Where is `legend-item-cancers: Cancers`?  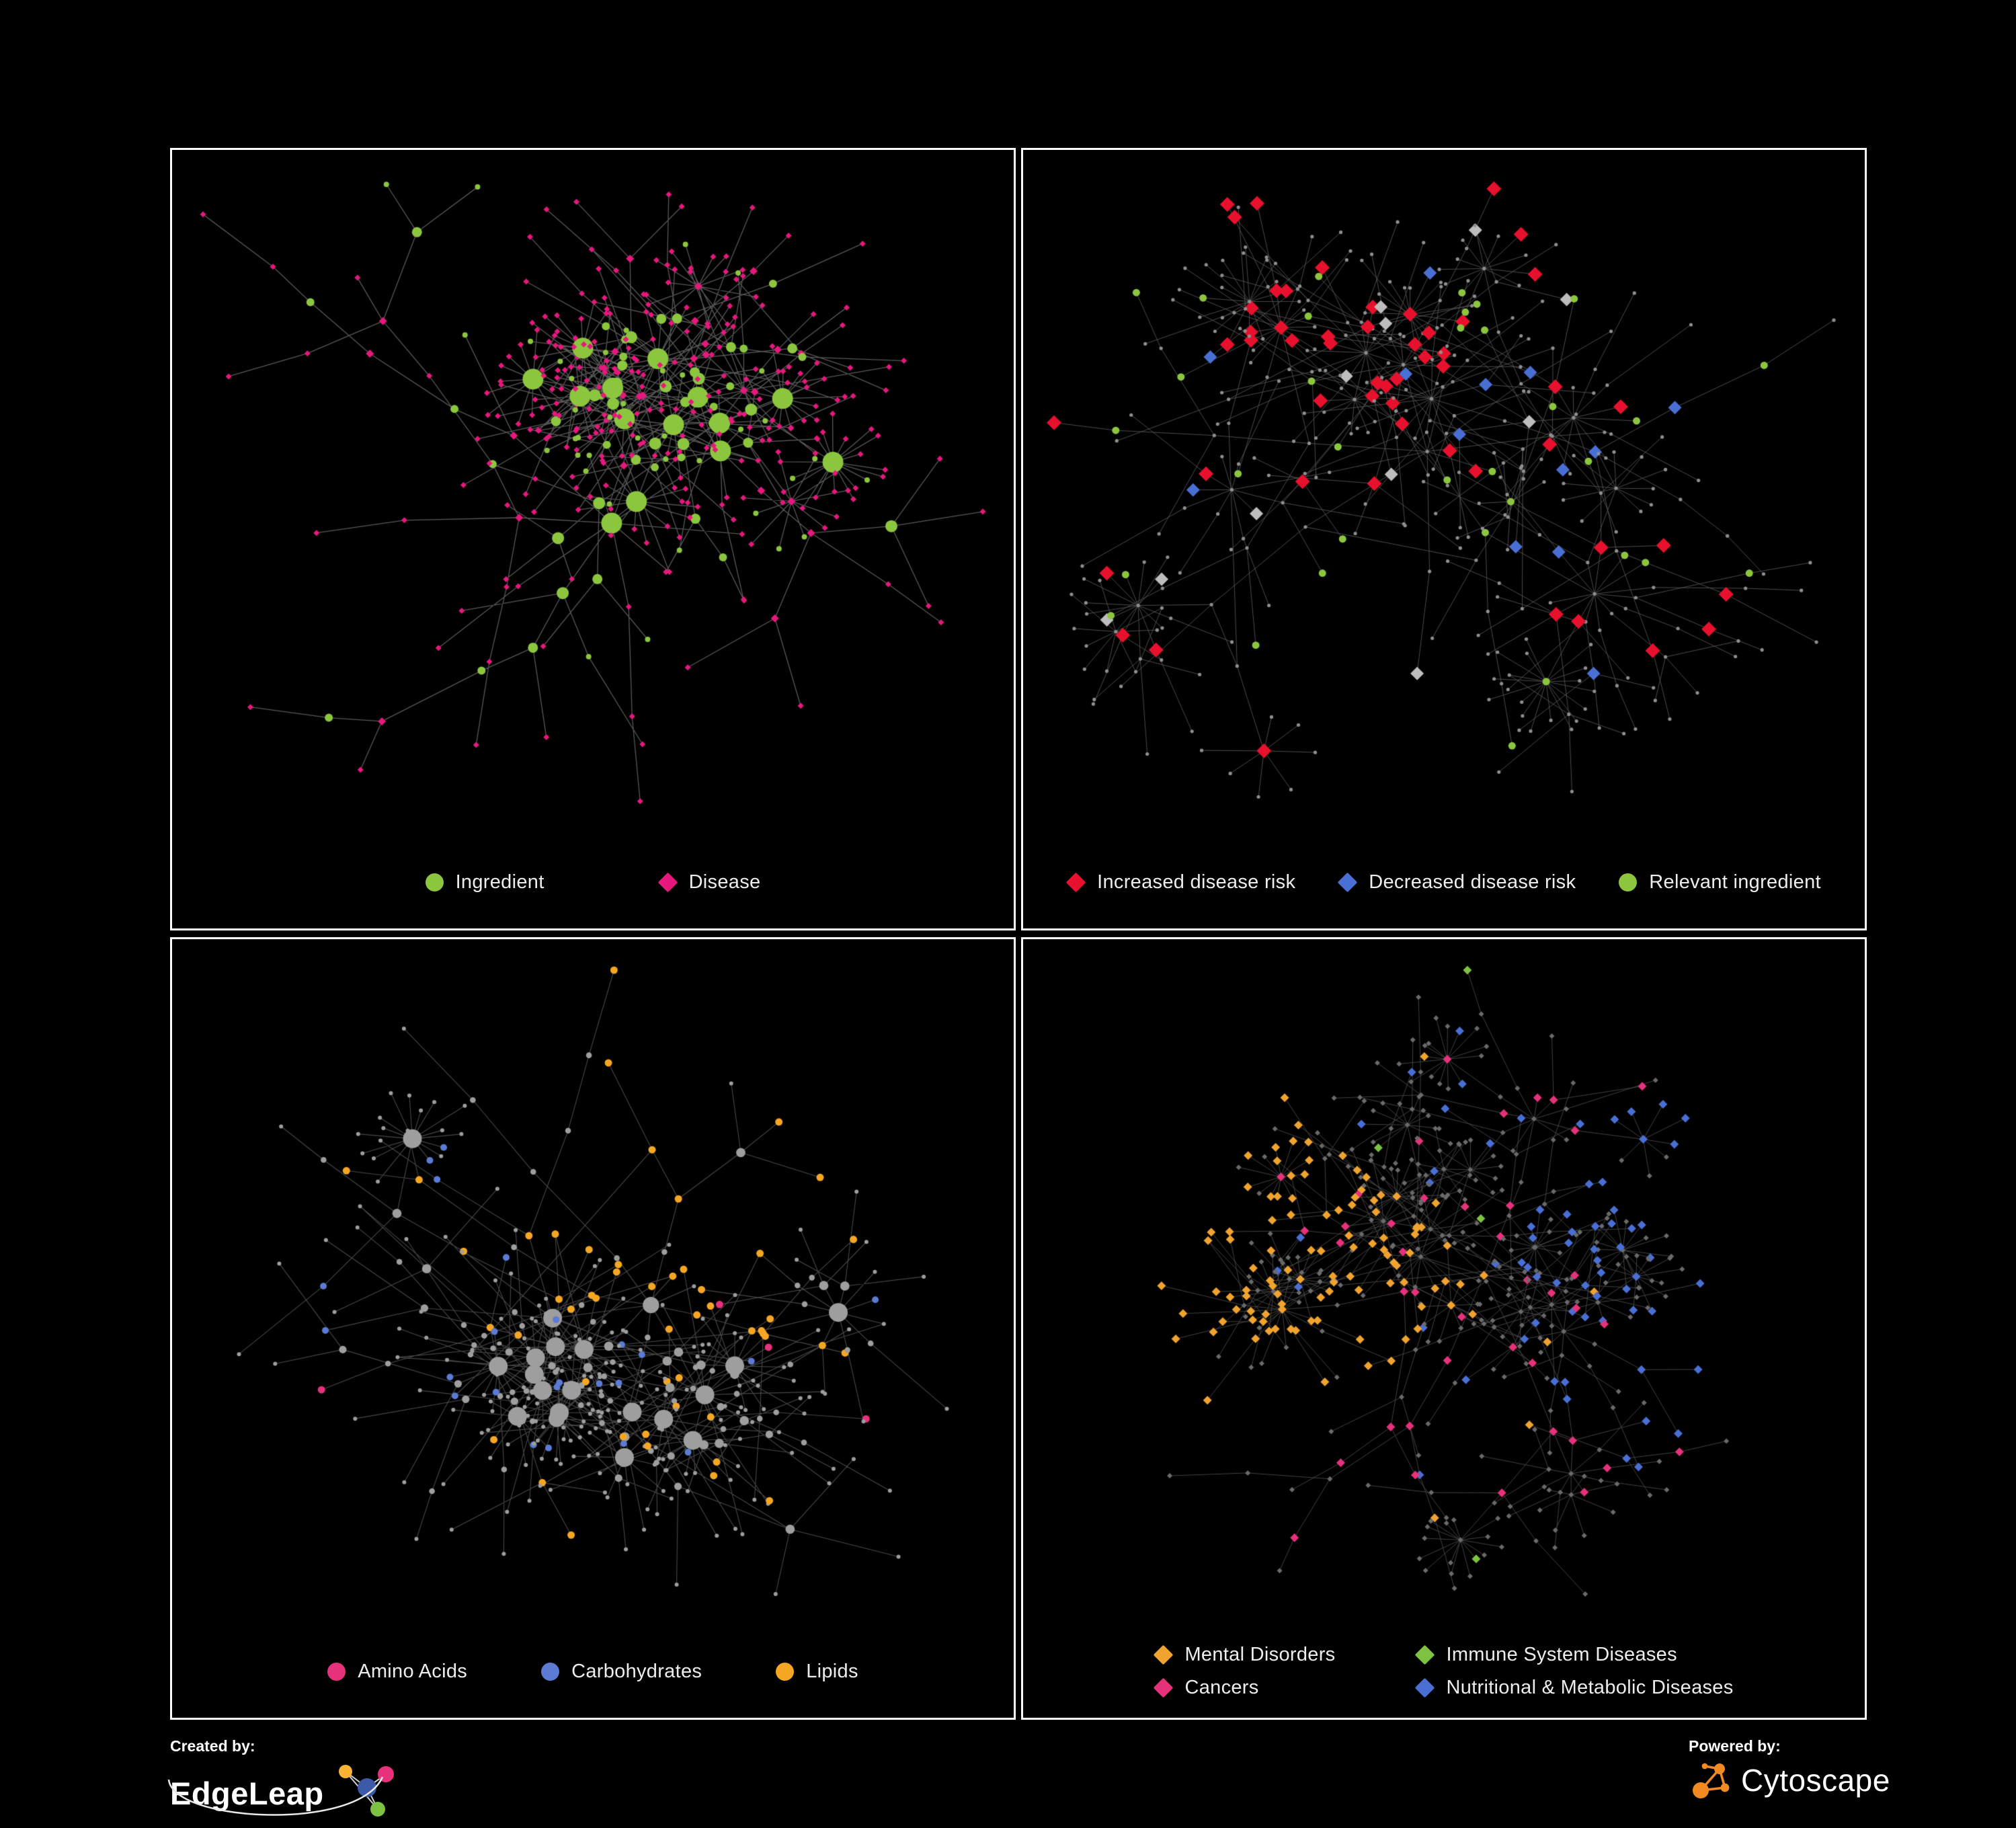
legend-item-cancers: Cancers is located at coordinates (1244, 1688).